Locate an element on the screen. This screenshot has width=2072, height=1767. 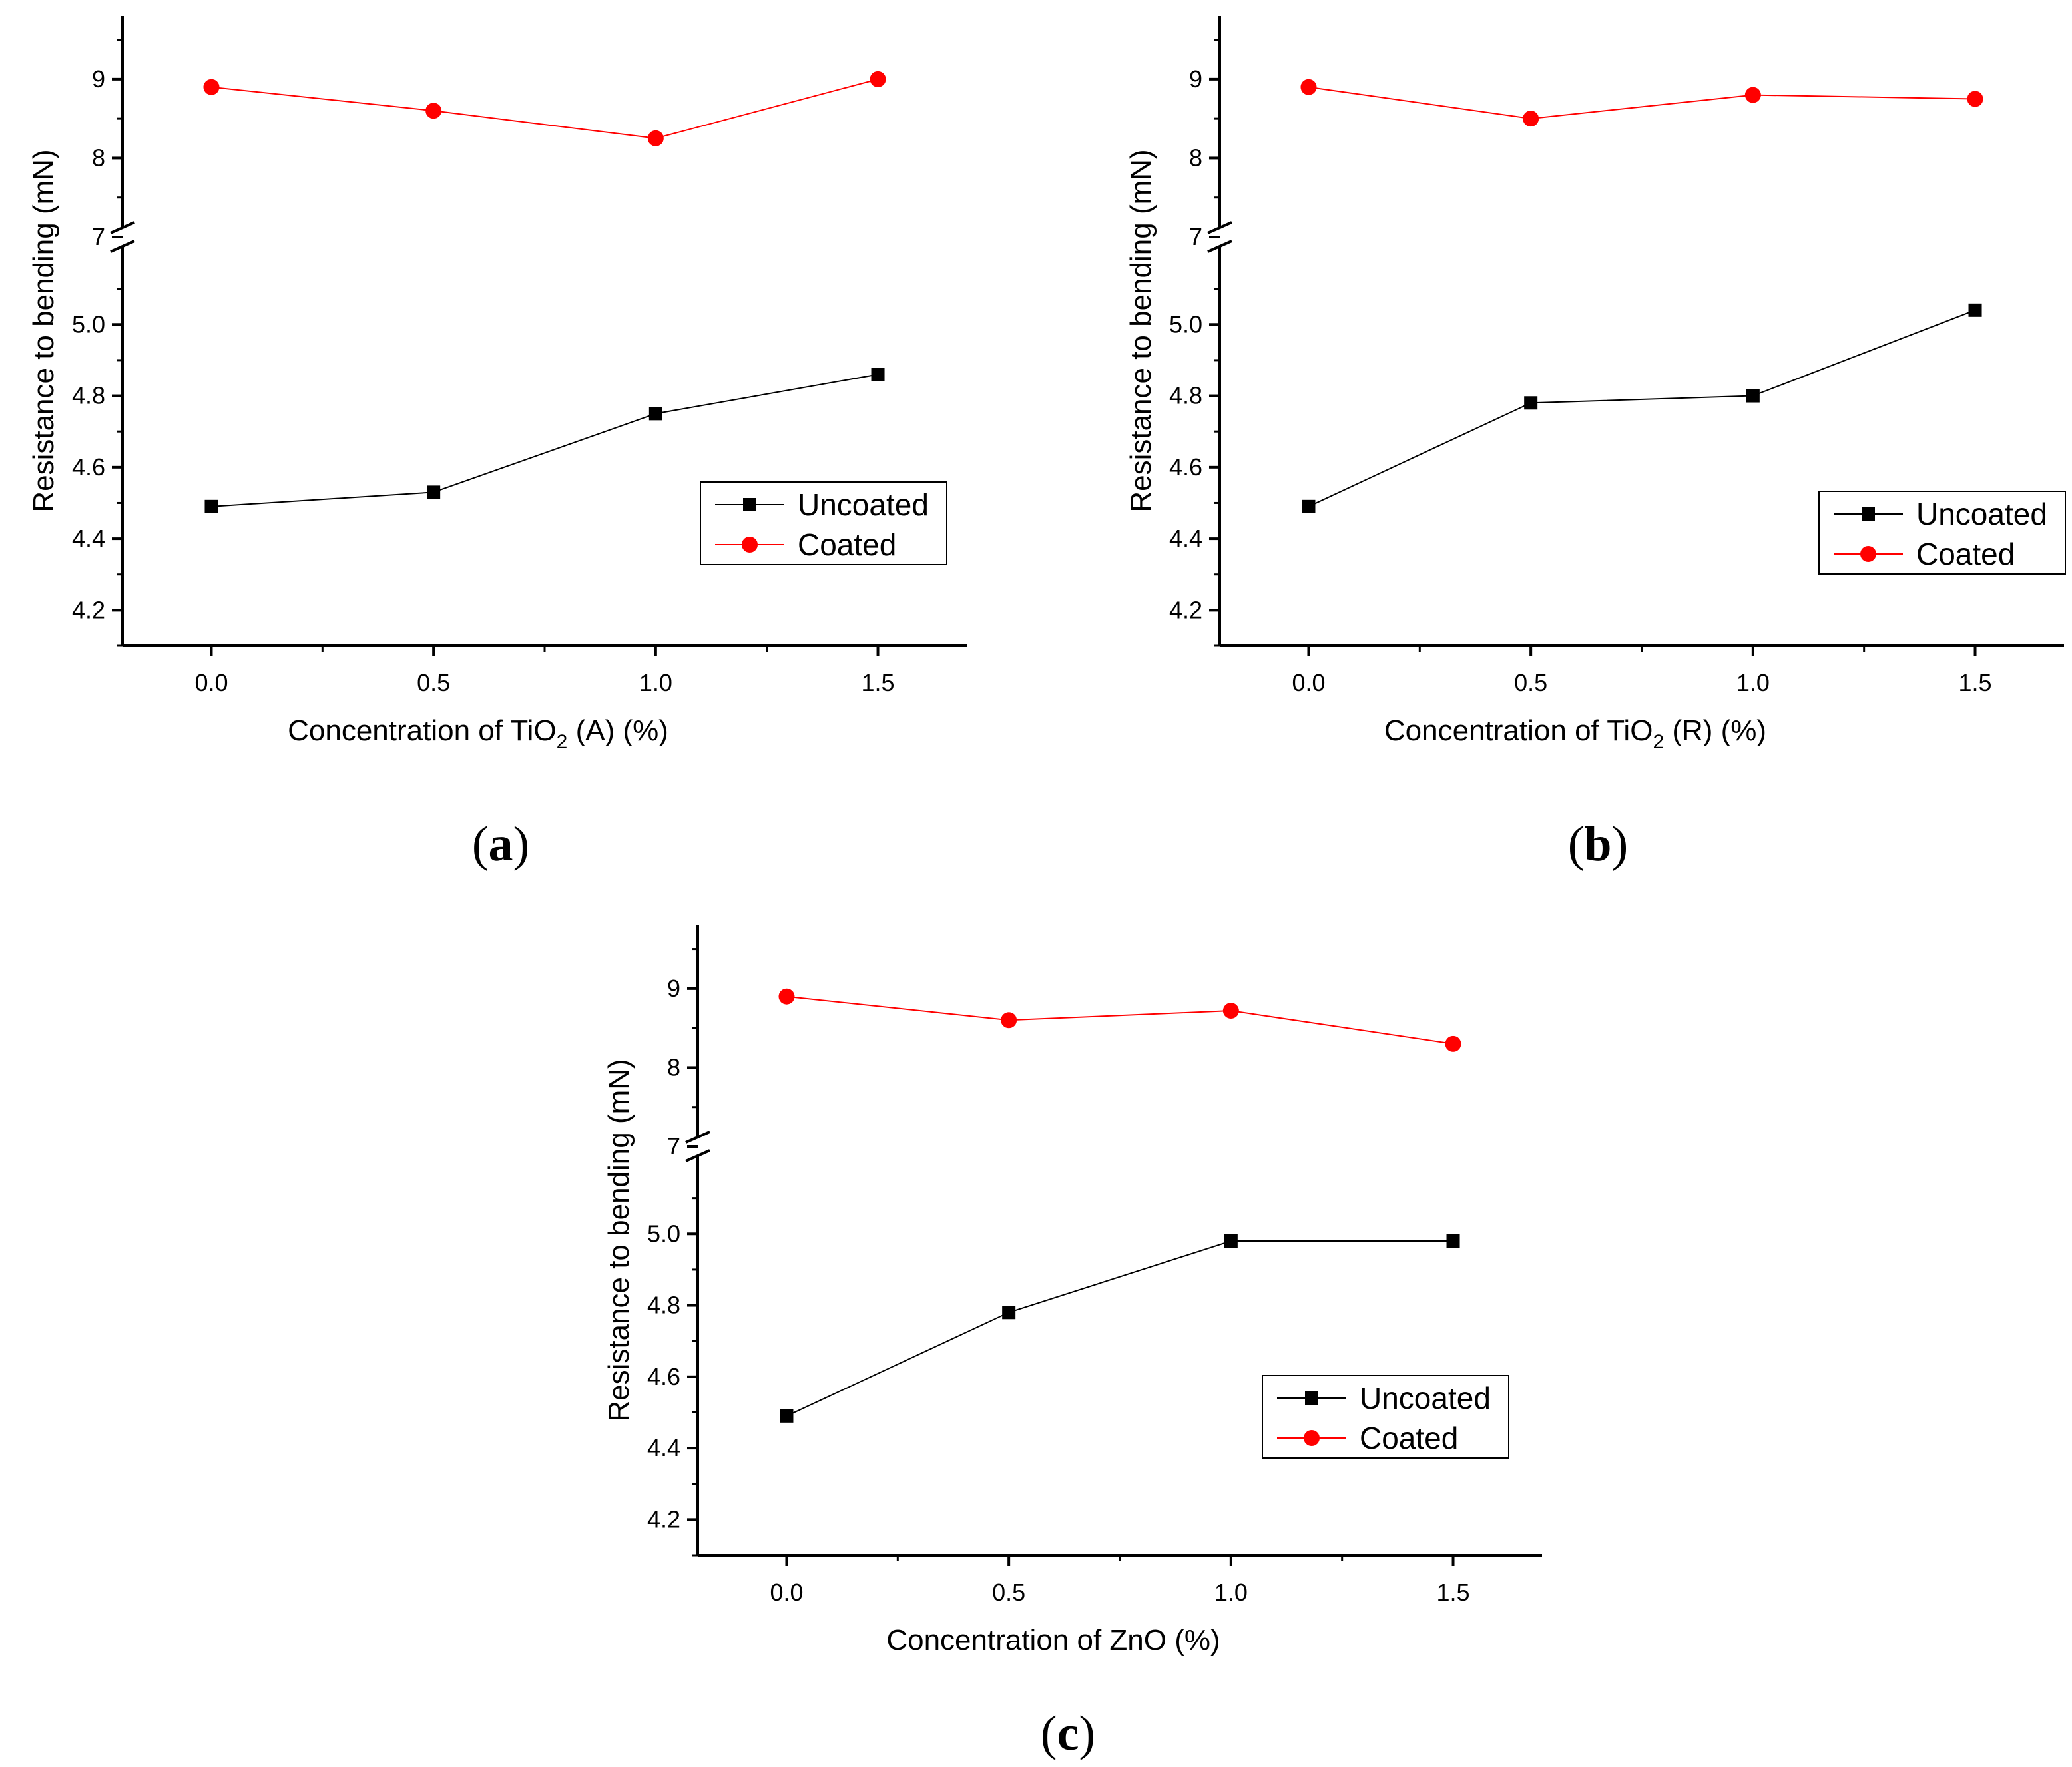
x-axis-title-suffix: (R) (%) is located at coordinates (1715, 730).